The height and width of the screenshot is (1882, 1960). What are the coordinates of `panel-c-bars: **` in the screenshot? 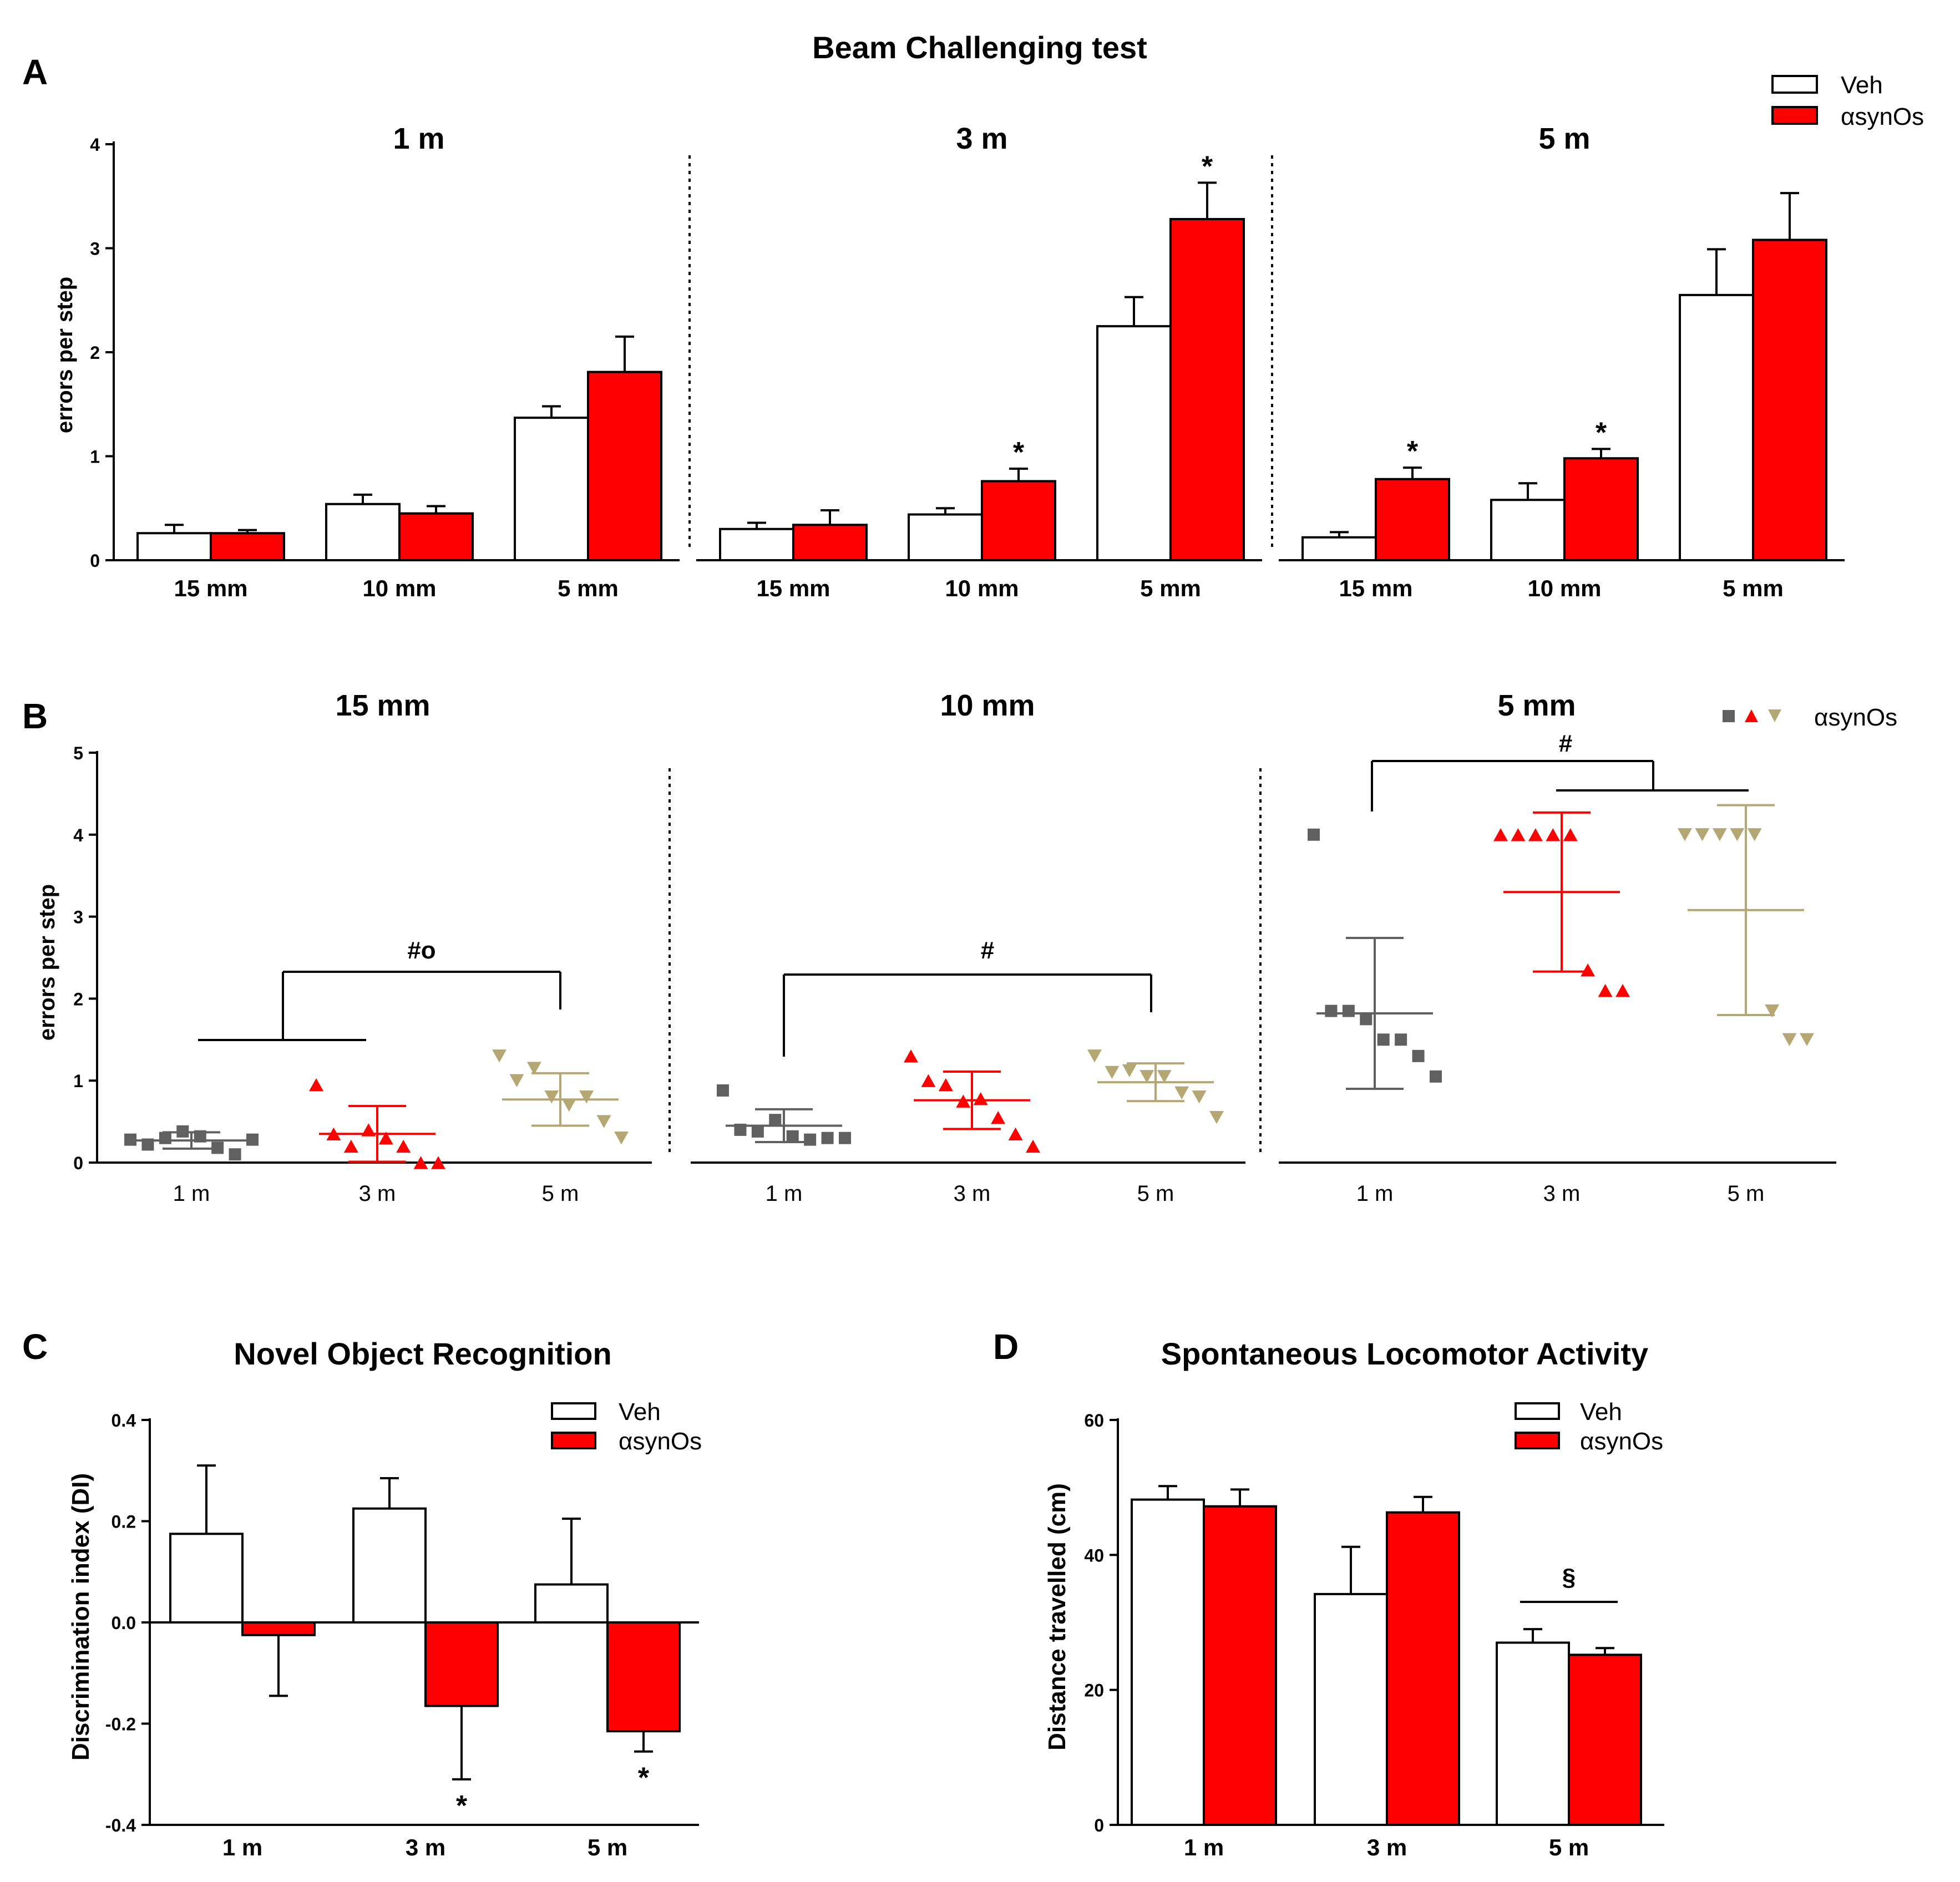 It's located at (425, 1643).